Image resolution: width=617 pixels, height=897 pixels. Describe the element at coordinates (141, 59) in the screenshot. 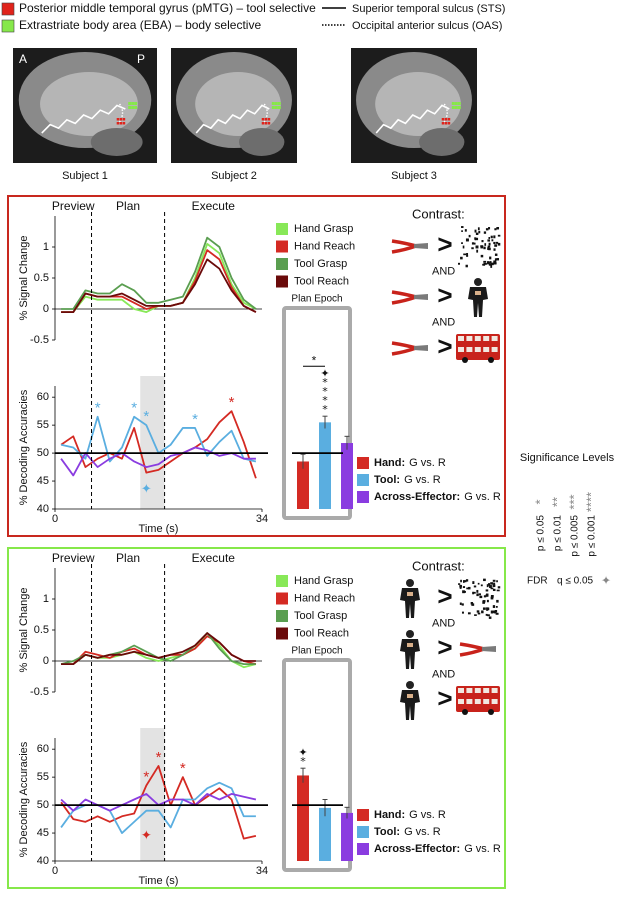

I see `orientation-label: P` at that location.